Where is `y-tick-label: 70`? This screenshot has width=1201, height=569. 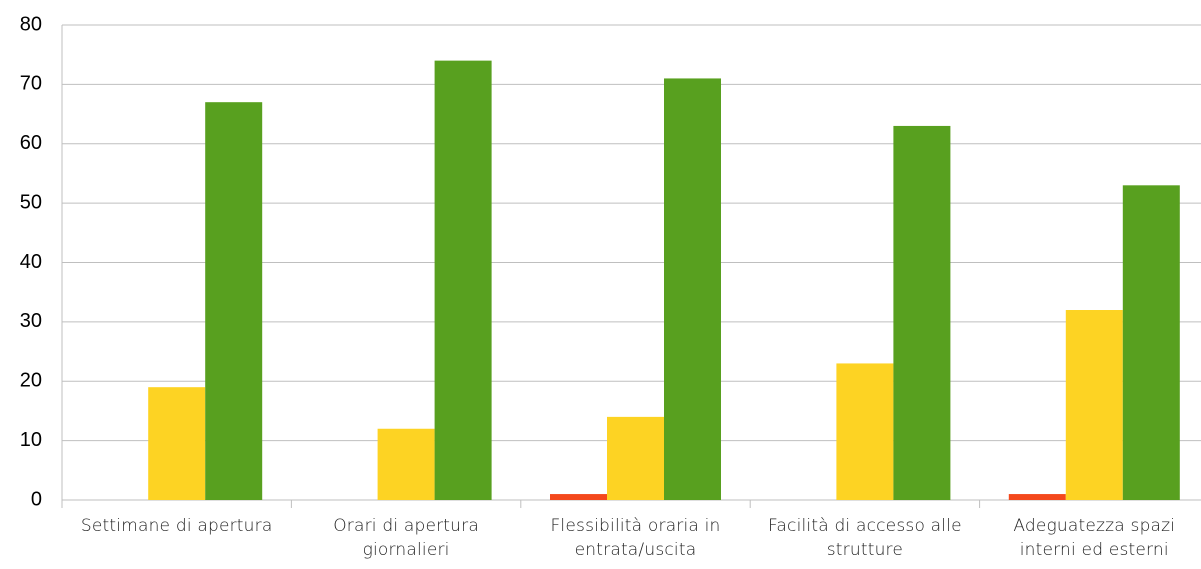 y-tick-label: 70 is located at coordinates (31, 84).